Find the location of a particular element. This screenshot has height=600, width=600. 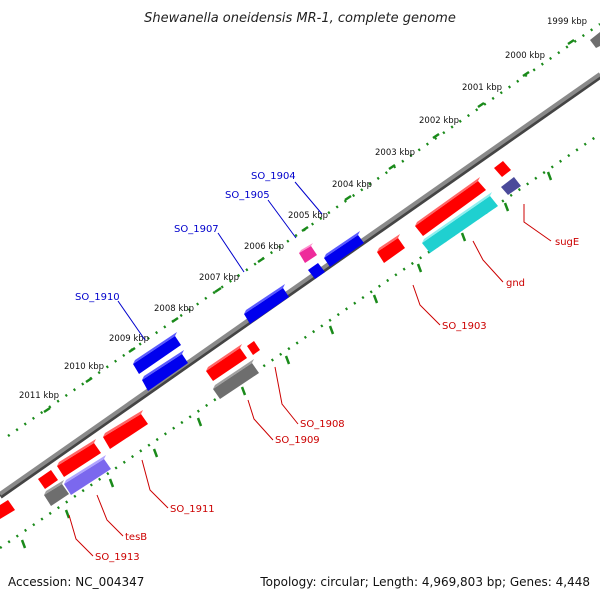

gene-label: SO_1905 is located at coordinates (247, 195).